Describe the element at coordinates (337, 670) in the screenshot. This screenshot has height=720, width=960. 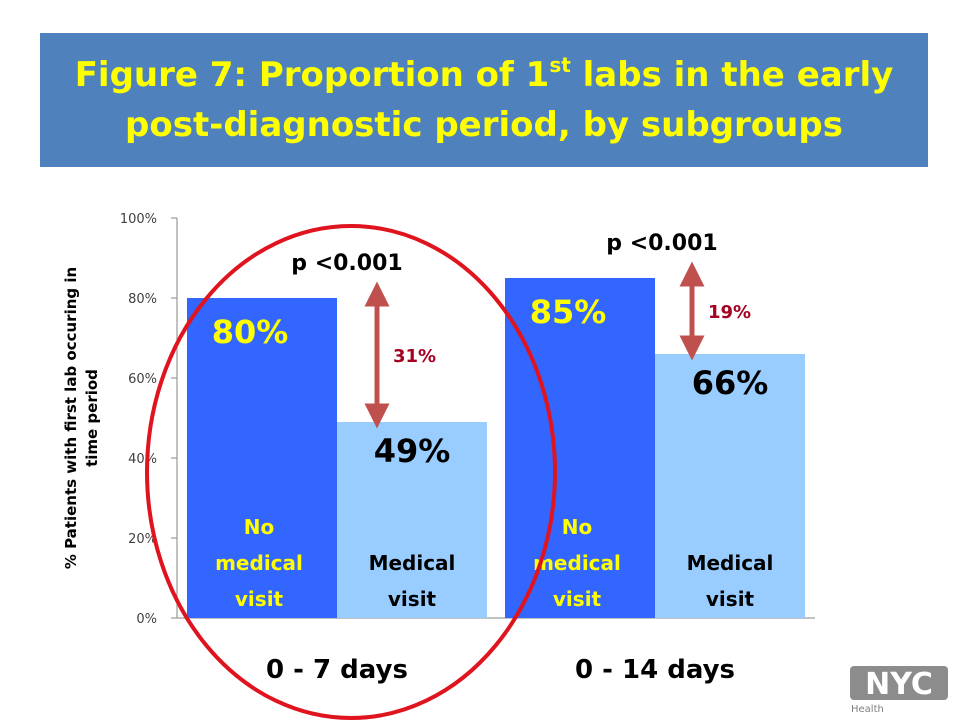
I see `category-label: 0 - 7 days` at that location.